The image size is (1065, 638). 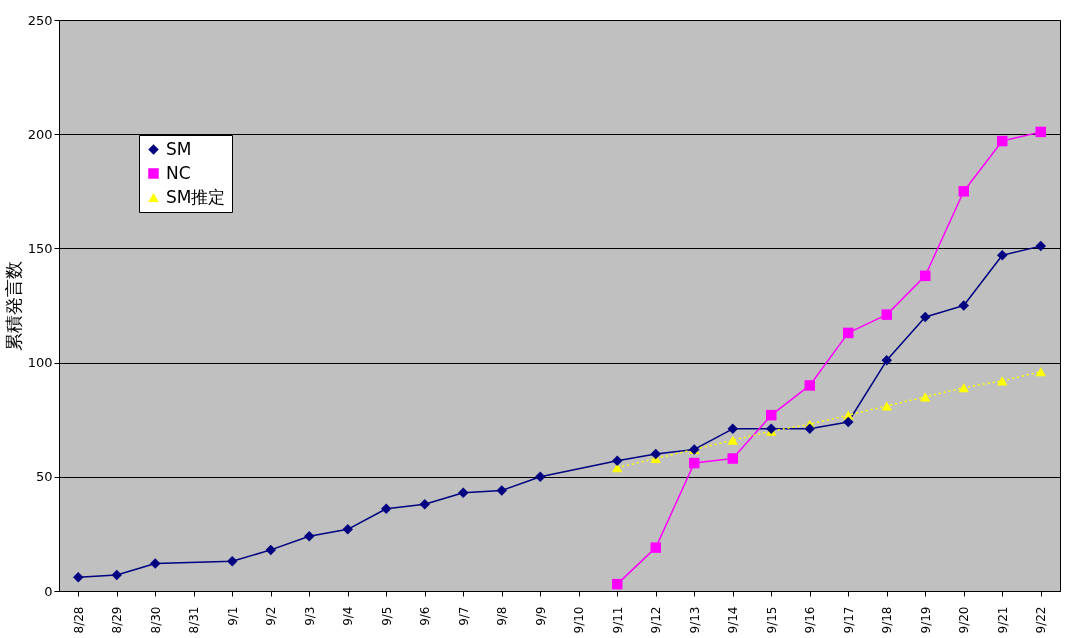 What do you see at coordinates (925, 620) in the screenshot?
I see `x-tick-label: 9/19` at bounding box center [925, 620].